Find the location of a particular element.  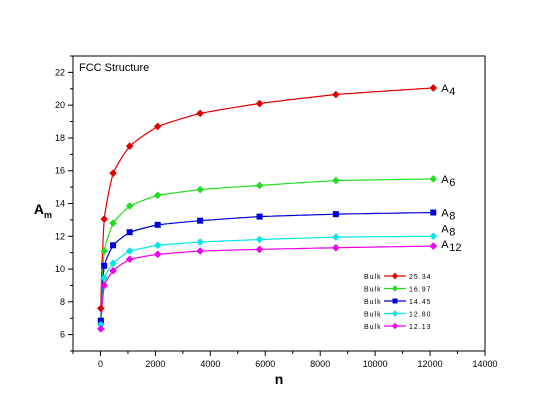

y-tick-label: 14 is located at coordinates (60, 204).